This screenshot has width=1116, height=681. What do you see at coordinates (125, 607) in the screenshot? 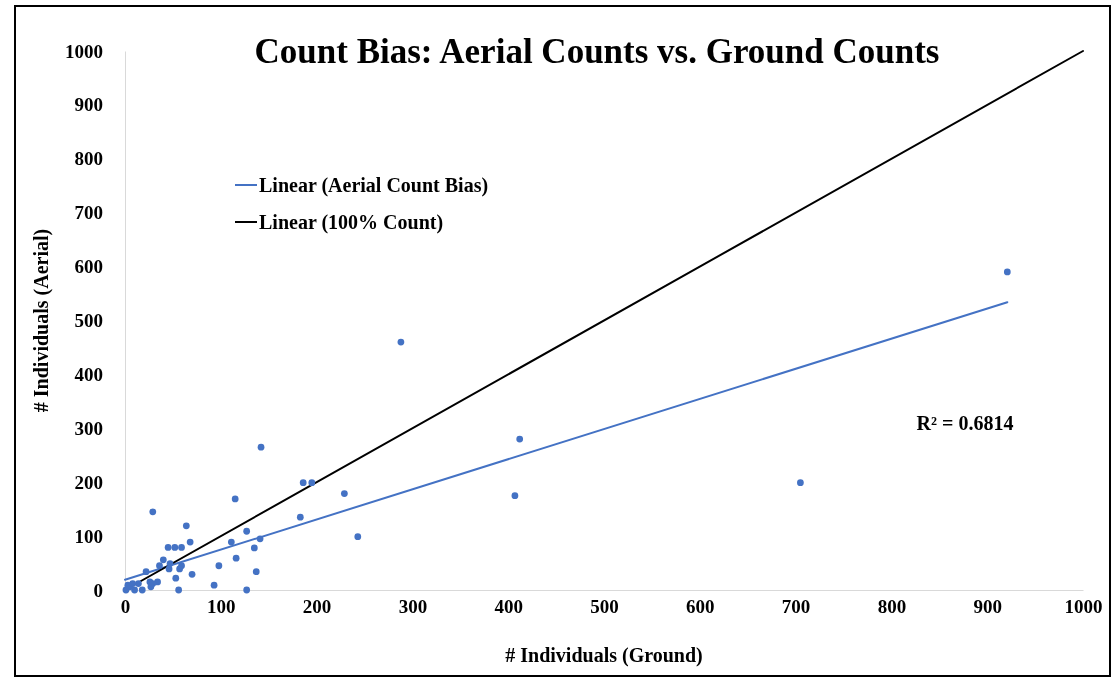
I see `x-tick-label: 0` at bounding box center [125, 607].